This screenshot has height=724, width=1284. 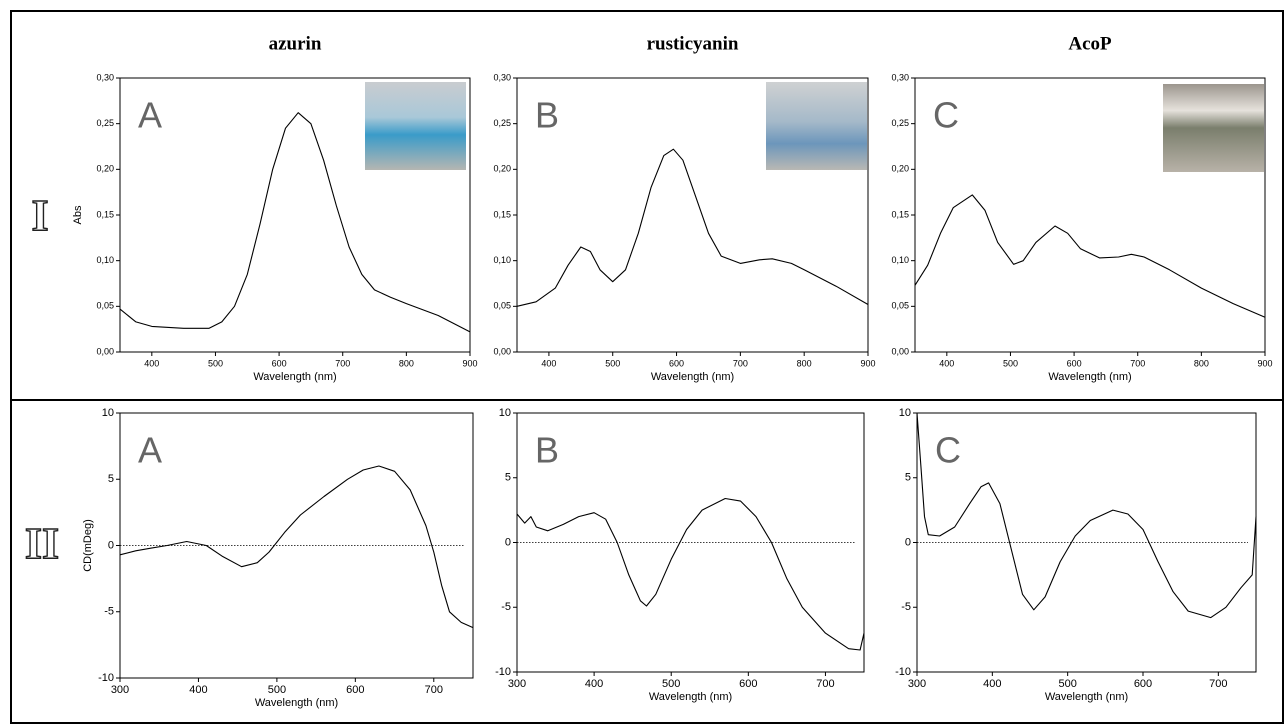 I want to click on chart-title: azurin, so click(x=295, y=43).